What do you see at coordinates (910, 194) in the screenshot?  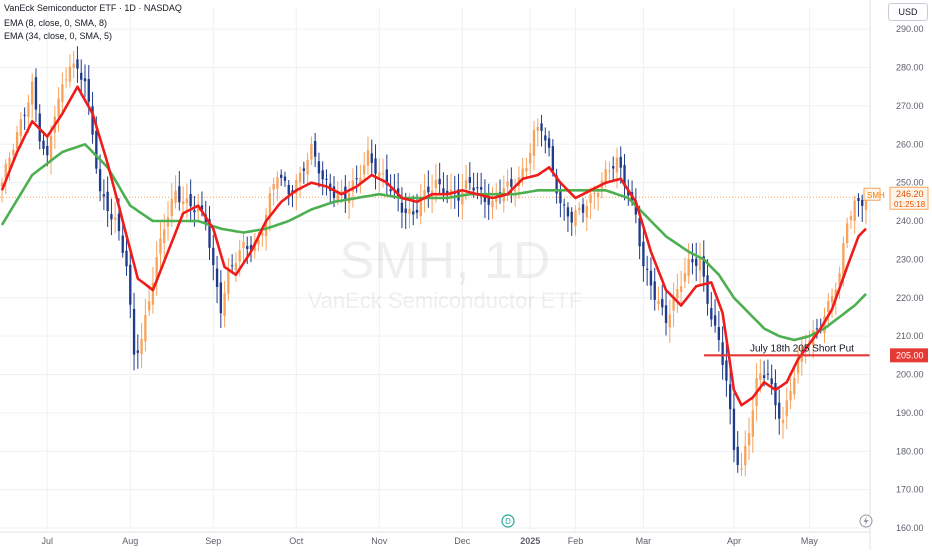 I see `last-price-value: 246.20` at bounding box center [910, 194].